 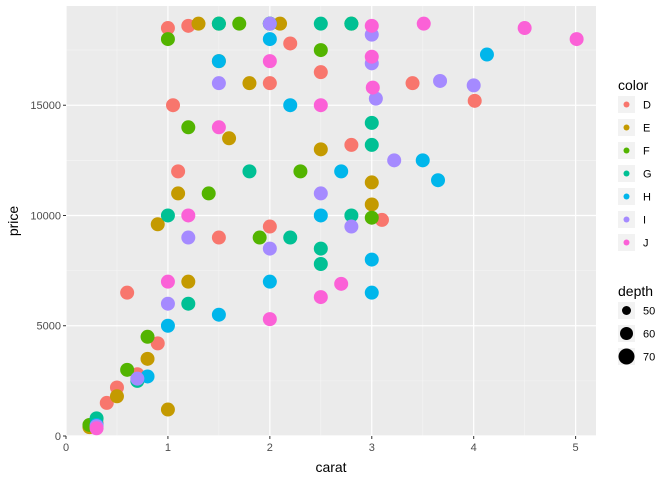 What do you see at coordinates (646, 129) in the screenshot?
I see `legend-label: E` at bounding box center [646, 129].